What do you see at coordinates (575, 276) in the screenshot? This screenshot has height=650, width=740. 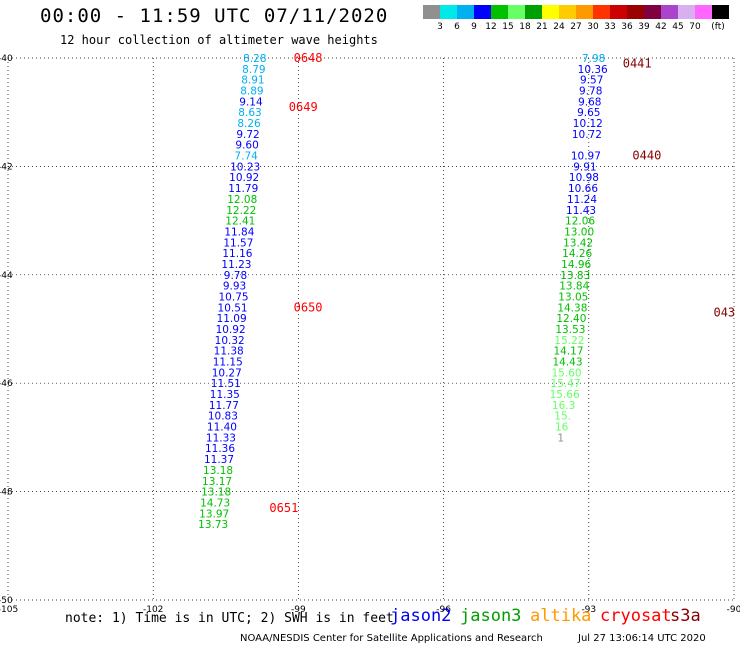 I see `wave-height-point: 13.83` at bounding box center [575, 276].